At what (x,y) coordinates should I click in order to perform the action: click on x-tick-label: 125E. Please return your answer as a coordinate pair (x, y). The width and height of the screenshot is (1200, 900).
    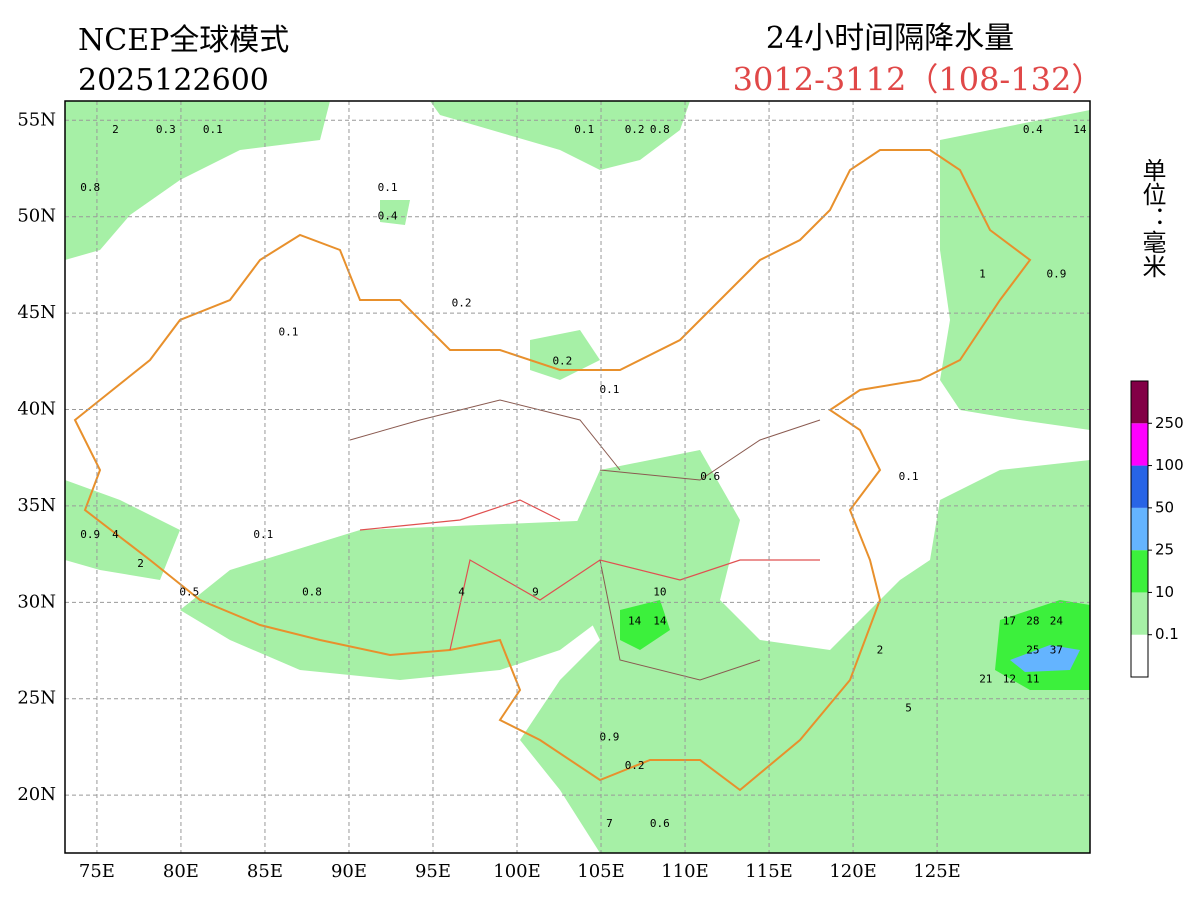
    Looking at the image, I should click on (937, 871).